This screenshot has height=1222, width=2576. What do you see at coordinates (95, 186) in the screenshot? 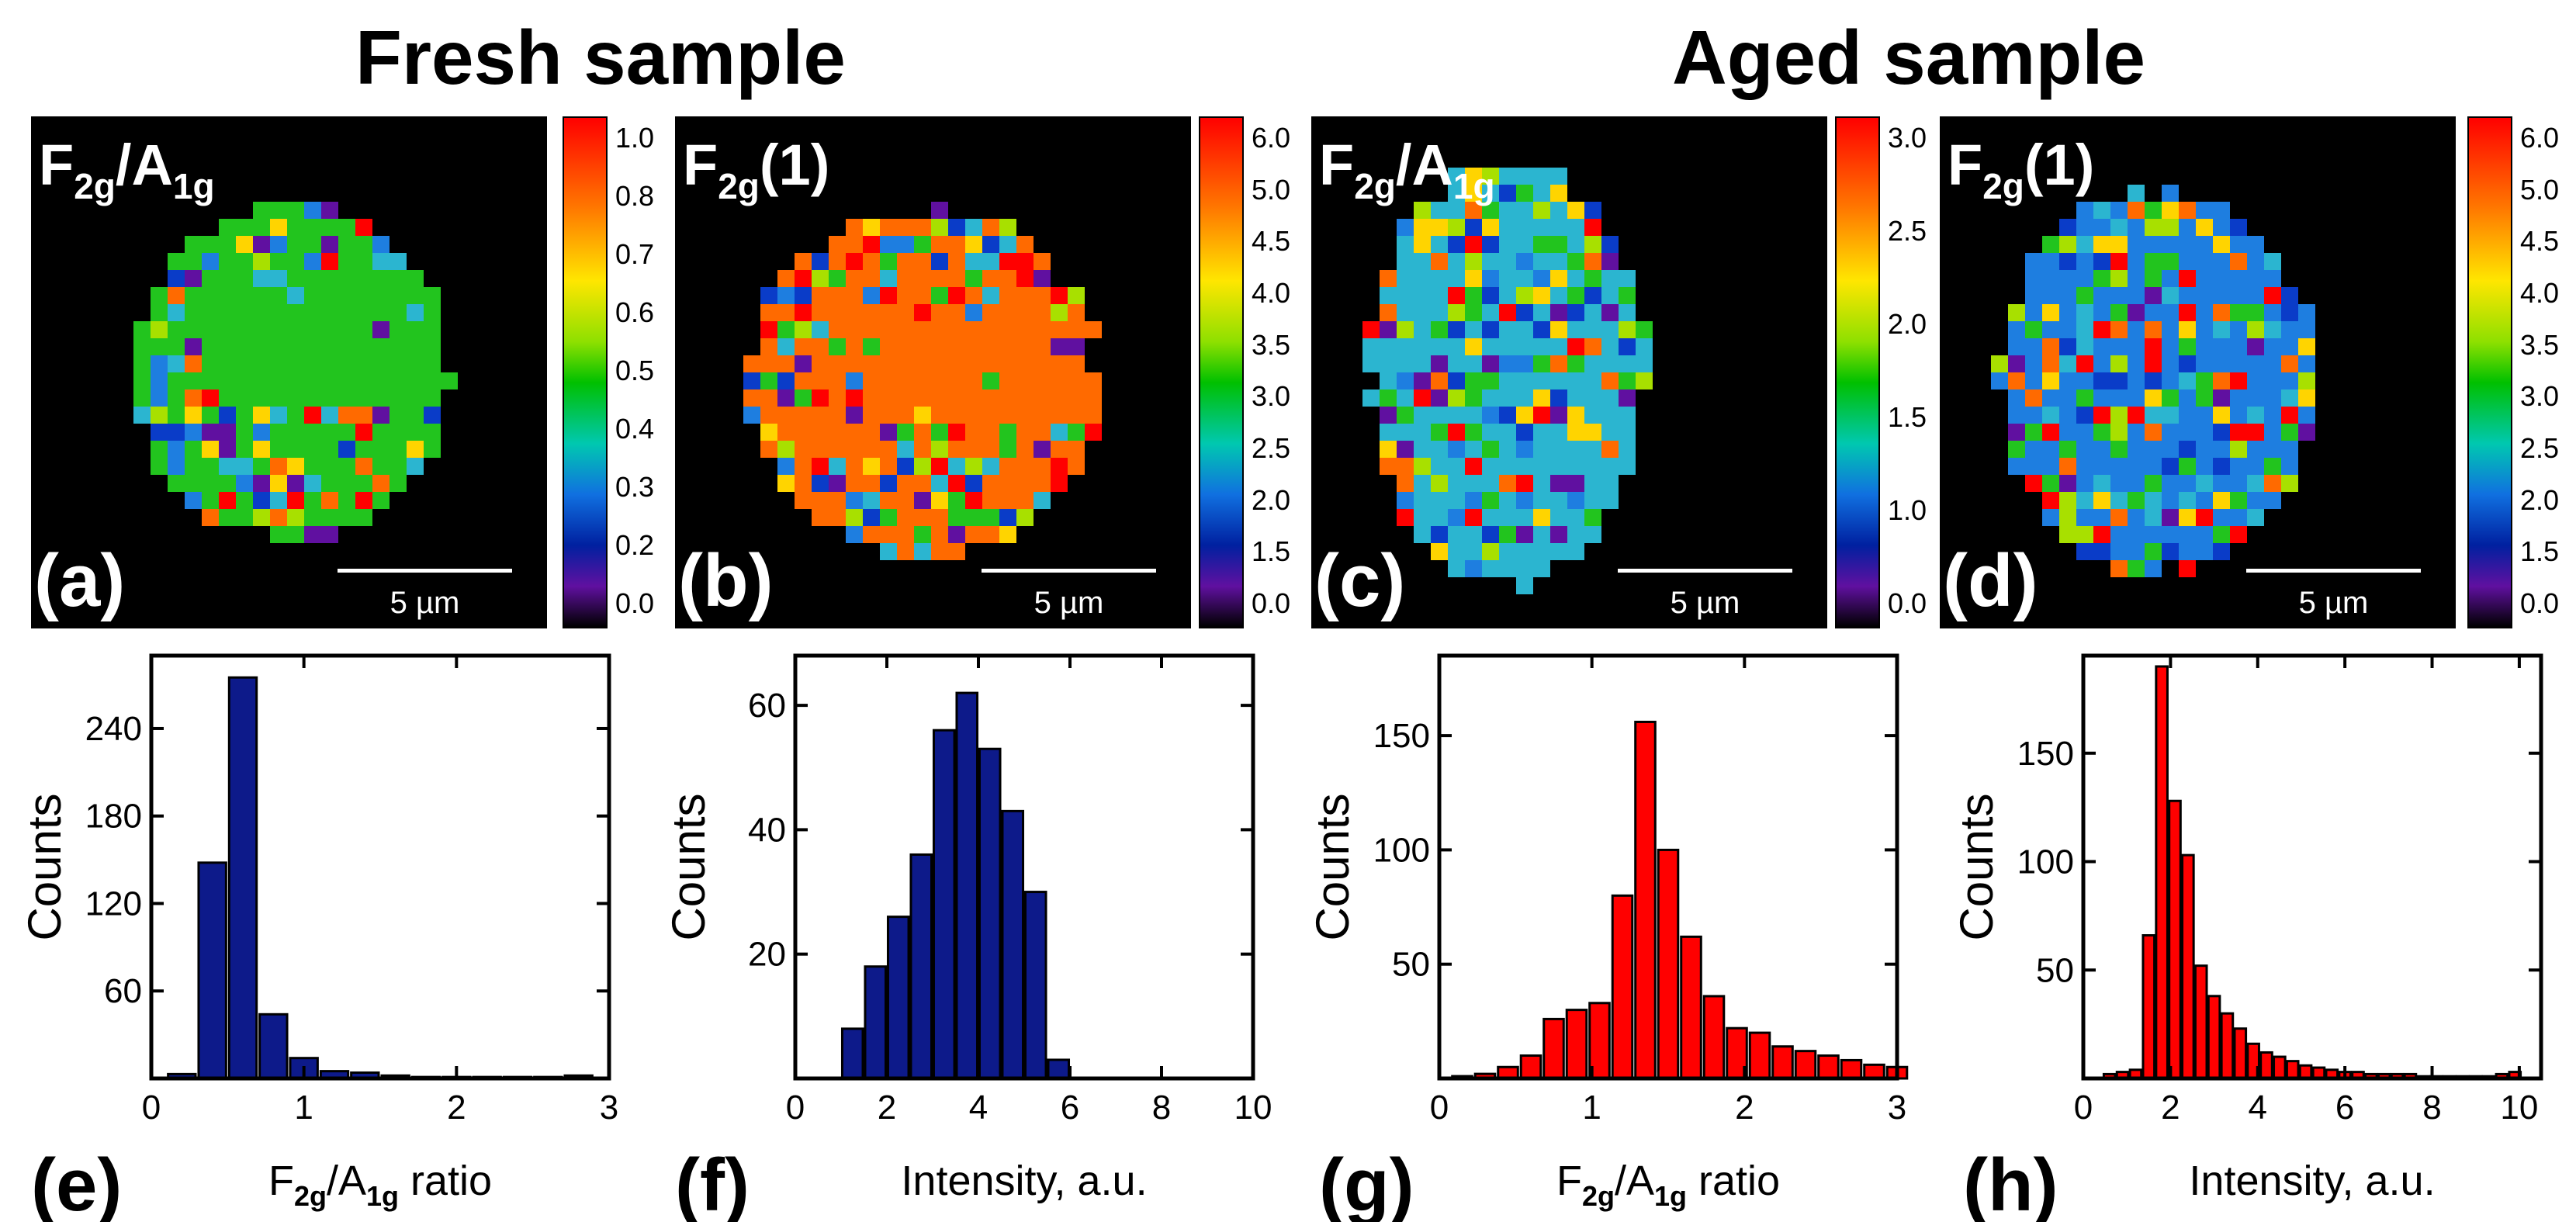
I see `map-label-part: 2g` at bounding box center [95, 186].